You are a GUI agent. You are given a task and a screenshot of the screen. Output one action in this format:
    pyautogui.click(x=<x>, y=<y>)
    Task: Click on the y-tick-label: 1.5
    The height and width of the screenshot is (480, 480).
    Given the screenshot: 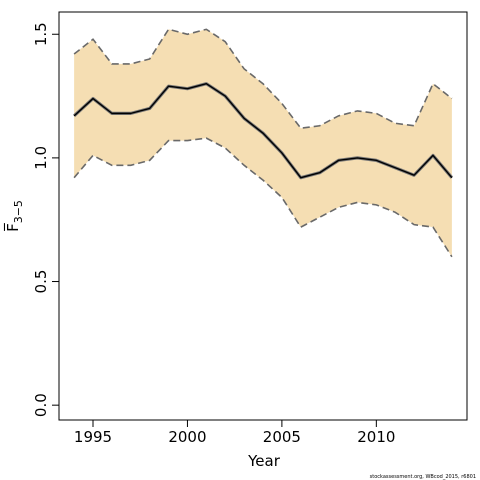 What is the action you would take?
    pyautogui.click(x=41, y=34)
    